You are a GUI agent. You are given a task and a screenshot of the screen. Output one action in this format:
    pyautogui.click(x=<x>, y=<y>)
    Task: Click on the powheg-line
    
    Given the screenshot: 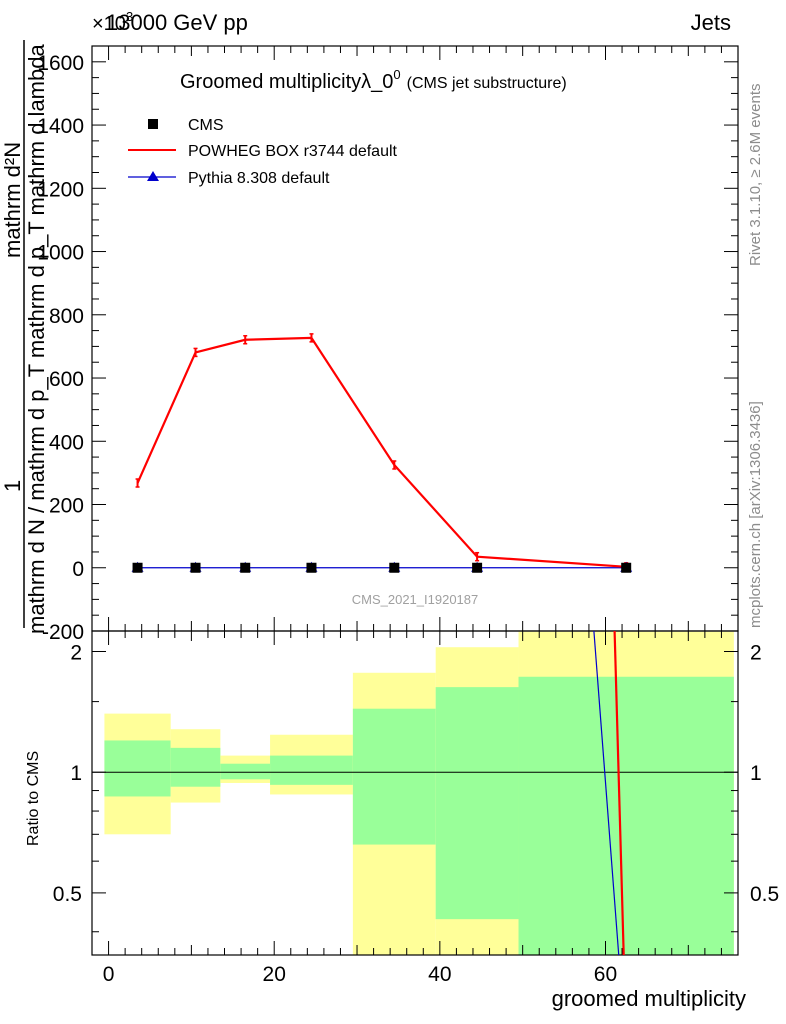 What is the action you would take?
    pyautogui.click(x=381, y=452)
    